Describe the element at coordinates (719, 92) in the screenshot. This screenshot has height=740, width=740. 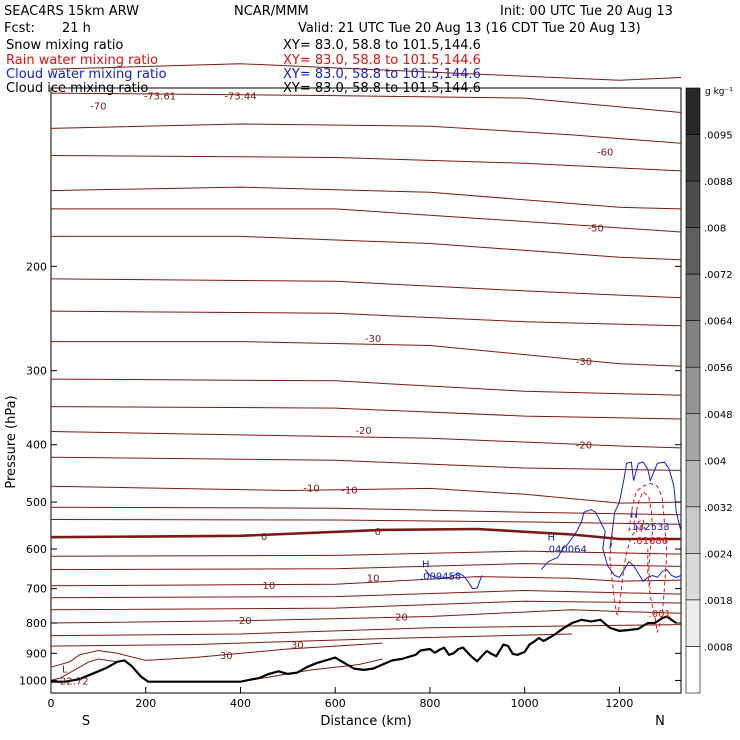
I see `colorbar-unit: g kg⁻¹` at that location.